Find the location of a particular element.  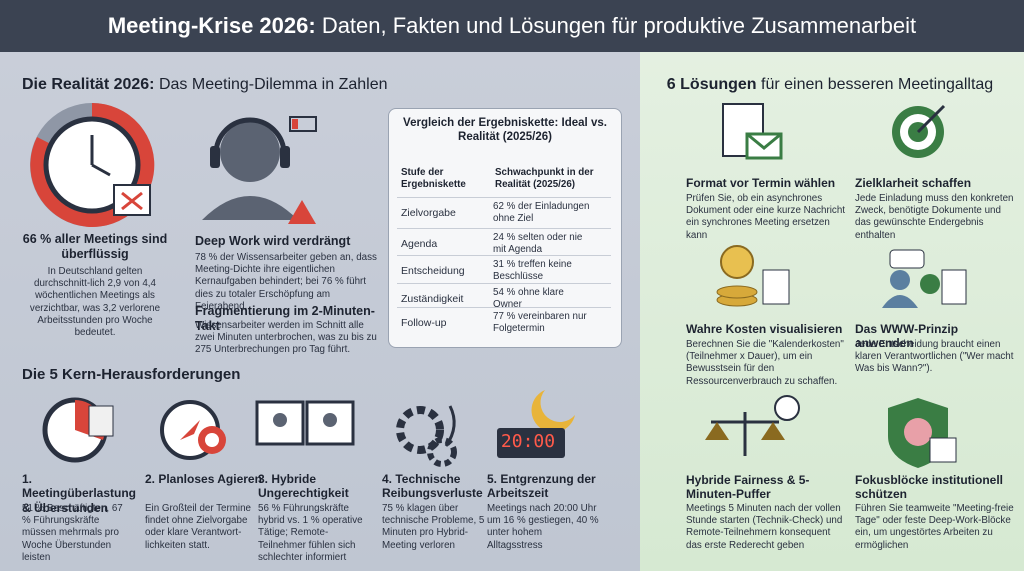

deep-work-title: Deep Work wird verdrängt is located at coordinates (273, 241).